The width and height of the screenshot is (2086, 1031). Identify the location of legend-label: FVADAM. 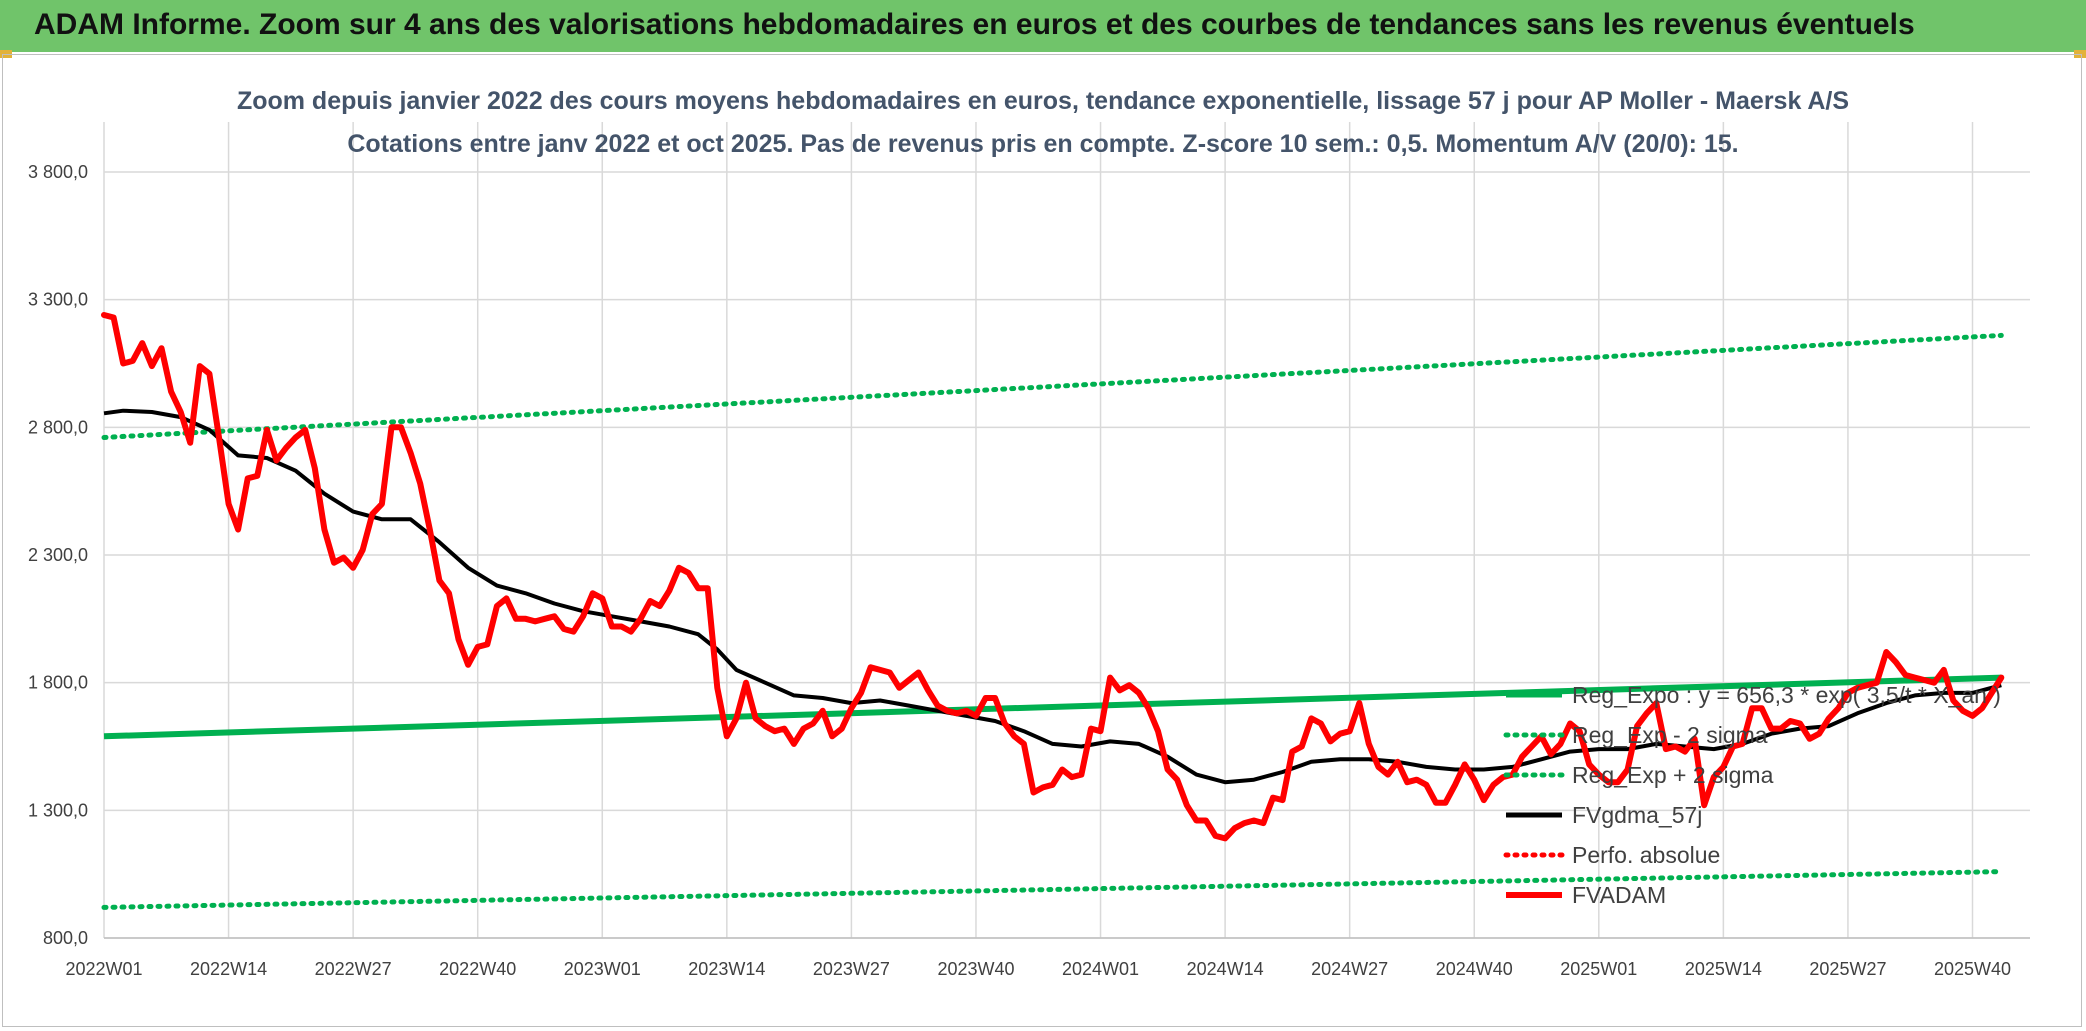
(1619, 895).